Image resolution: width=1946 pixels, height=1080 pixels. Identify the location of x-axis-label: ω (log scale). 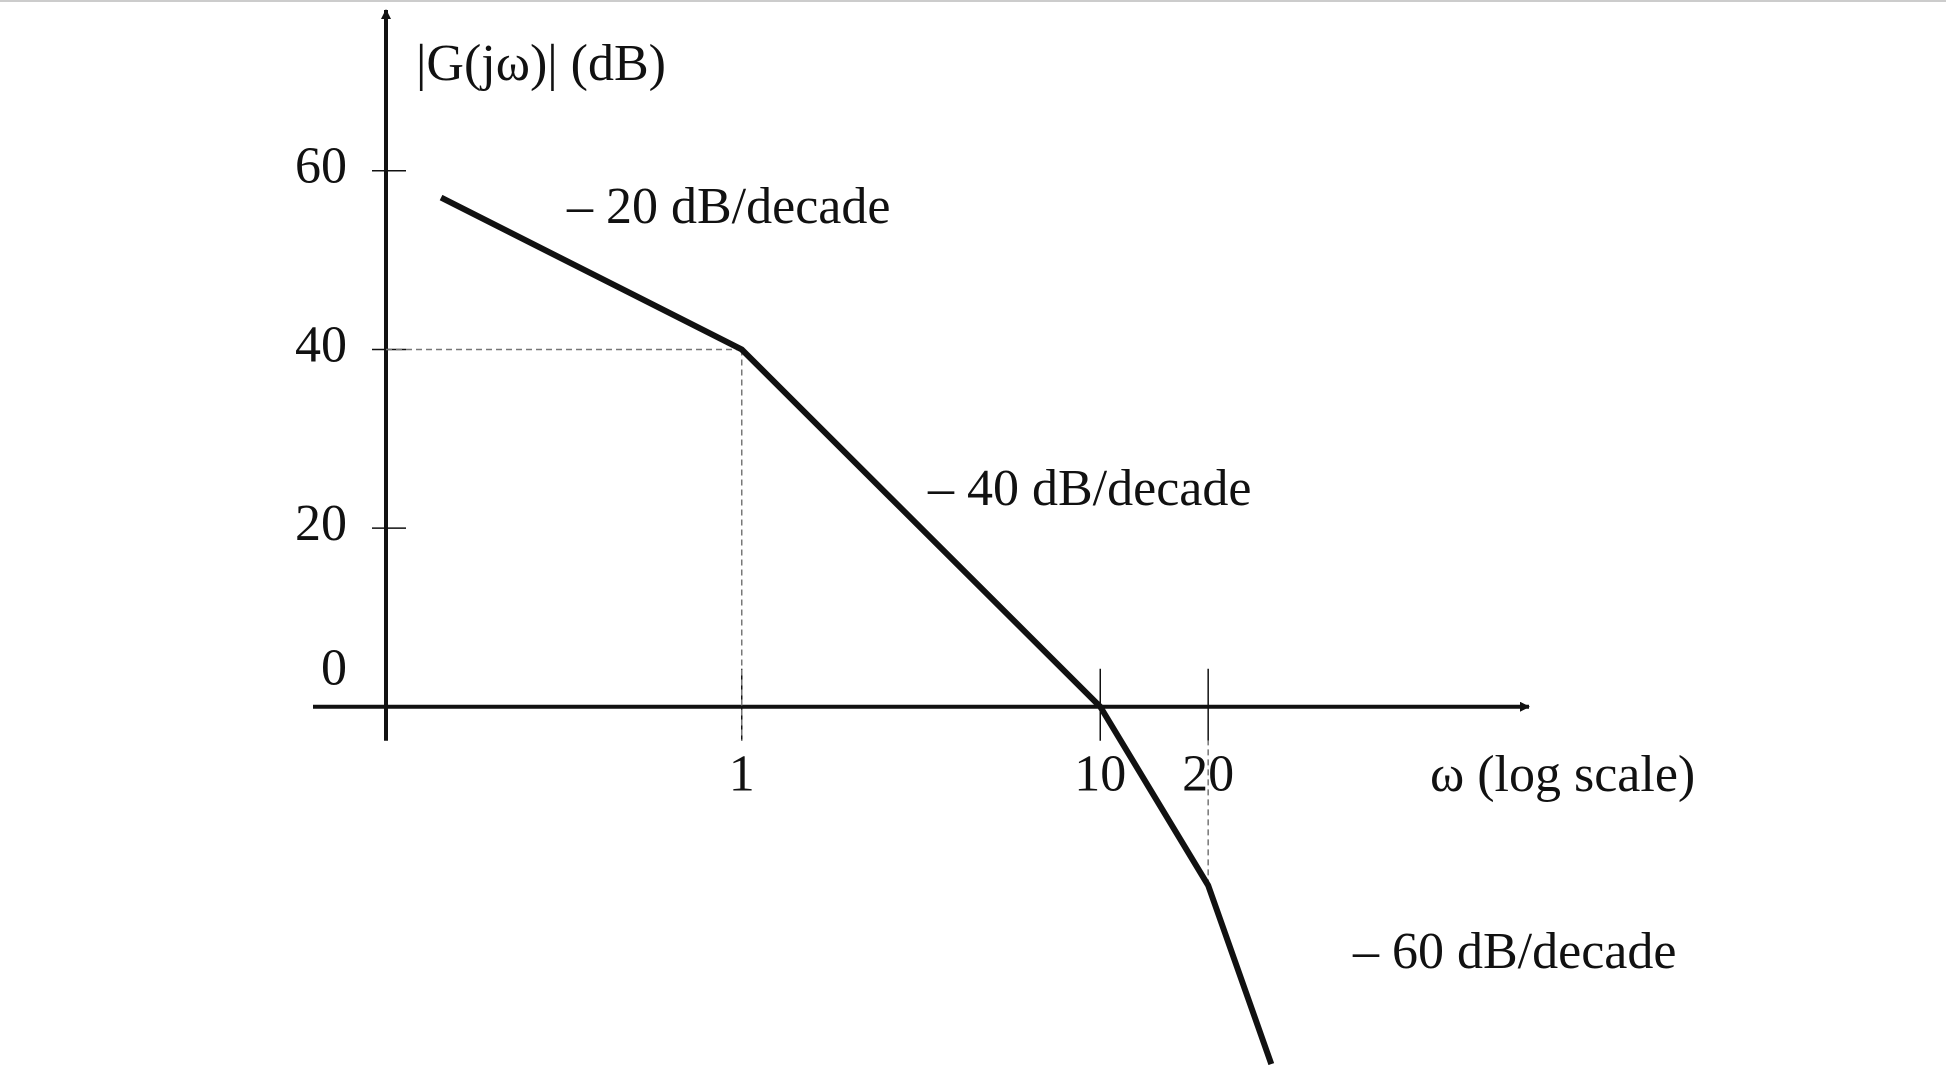
(1562, 774).